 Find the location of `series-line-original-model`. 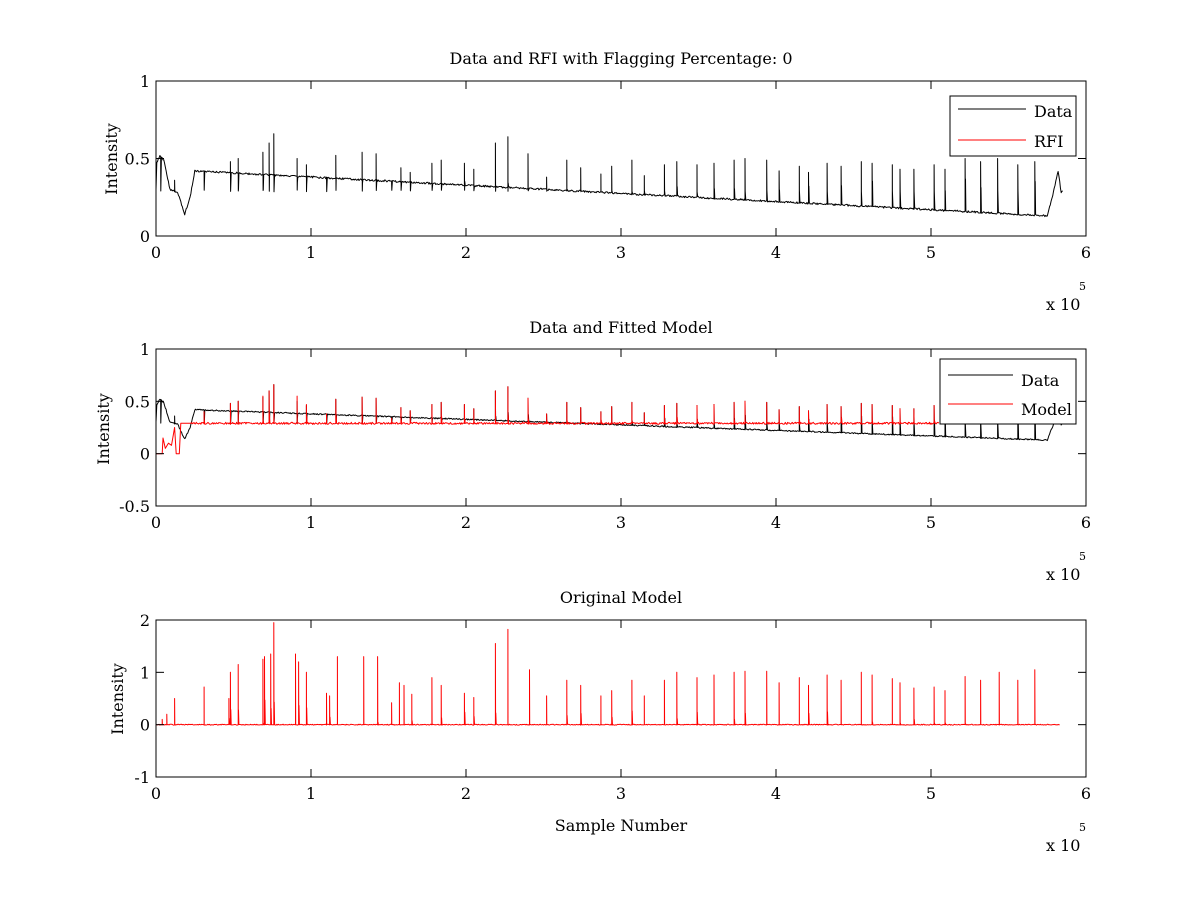

series-line-original-model is located at coordinates (608, 674).